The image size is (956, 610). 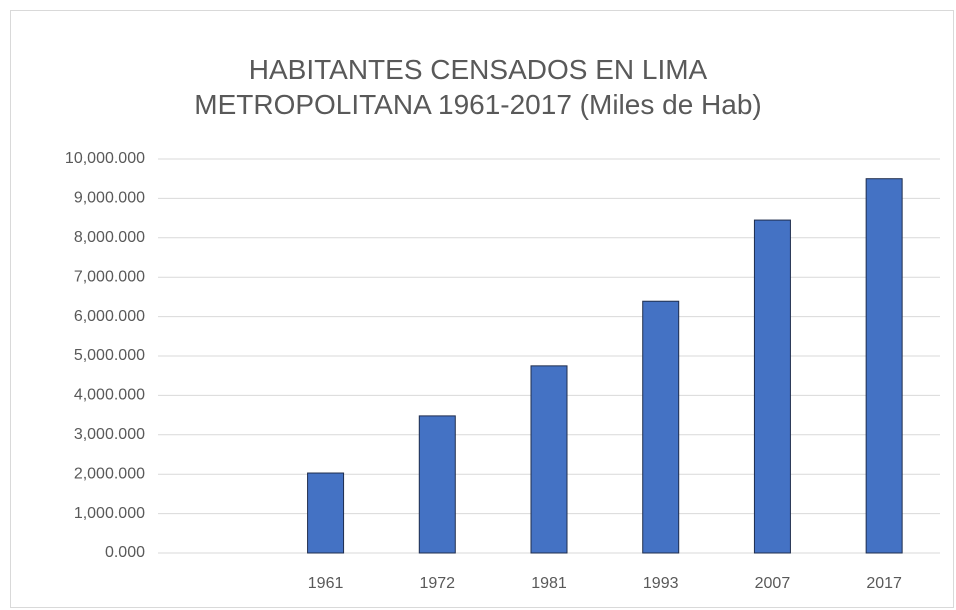 What do you see at coordinates (109, 237) in the screenshot?
I see `y-tick-label: 8,000.000` at bounding box center [109, 237].